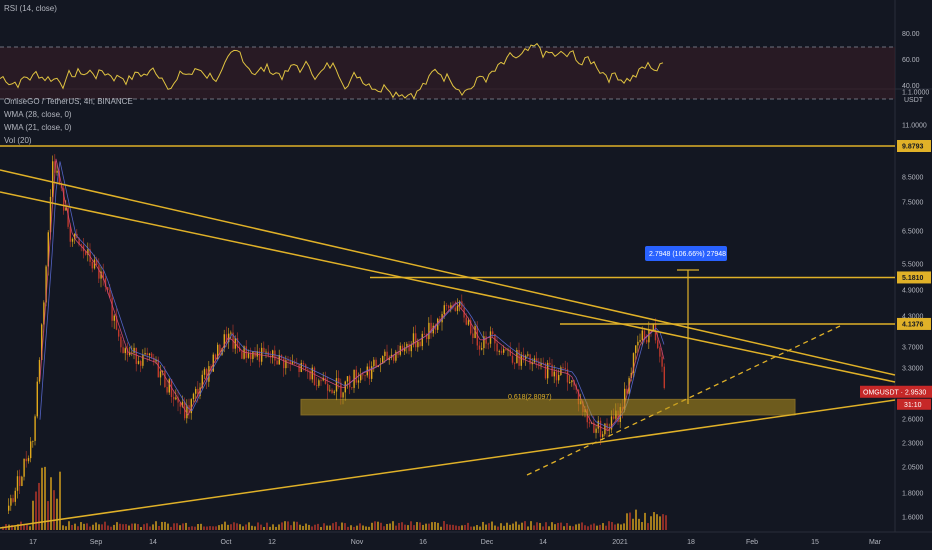 The height and width of the screenshot is (550, 932). What do you see at coordinates (68, 101) in the screenshot?
I see `chart-title: OmiseGO / TetherUS, 4h, BINANCE` at bounding box center [68, 101].